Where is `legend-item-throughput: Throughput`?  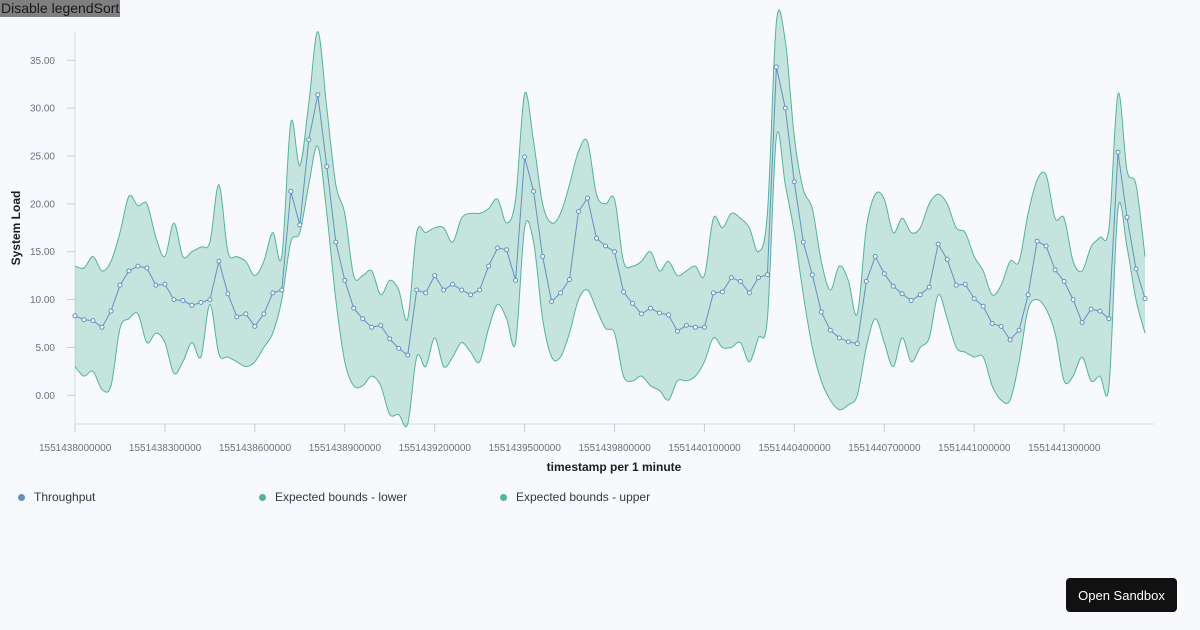
legend-item-throughput: Throughput is located at coordinates (56, 497).